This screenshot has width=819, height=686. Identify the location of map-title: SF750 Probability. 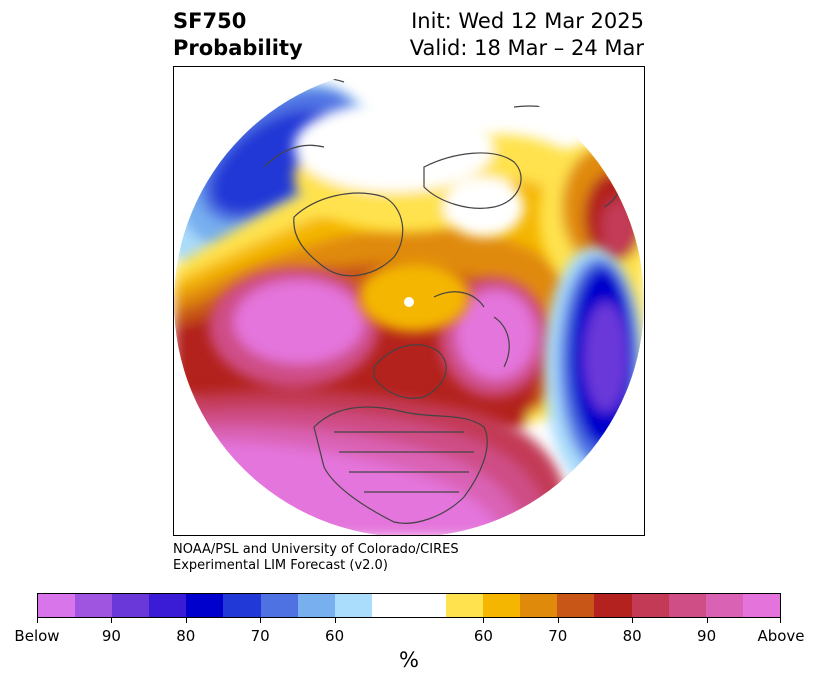
(238, 35).